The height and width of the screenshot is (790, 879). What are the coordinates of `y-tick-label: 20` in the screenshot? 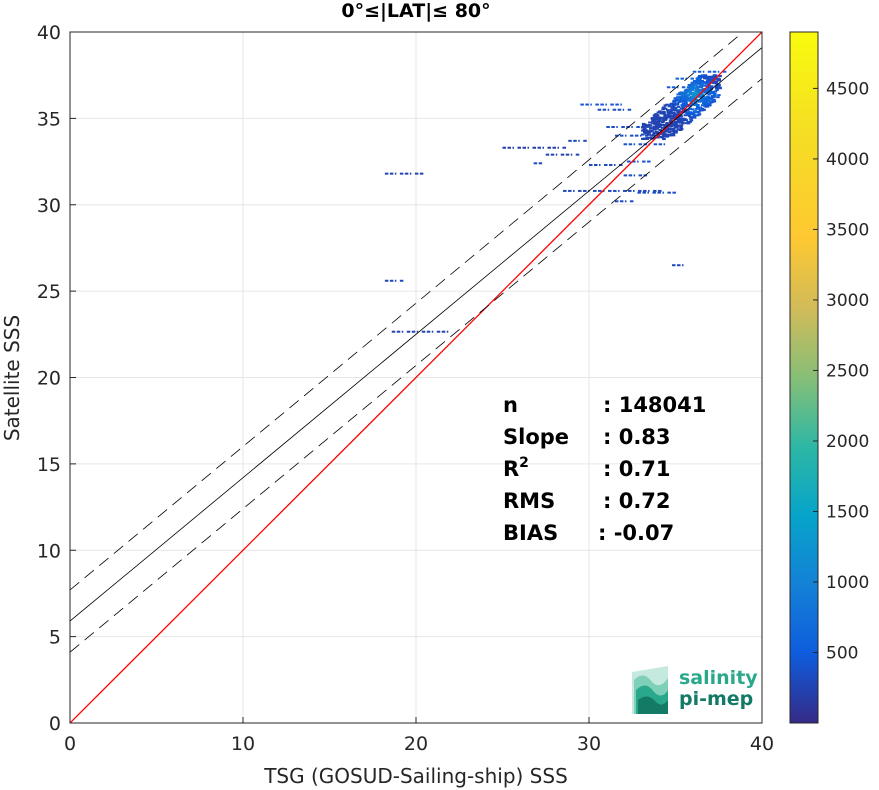 It's located at (49, 379).